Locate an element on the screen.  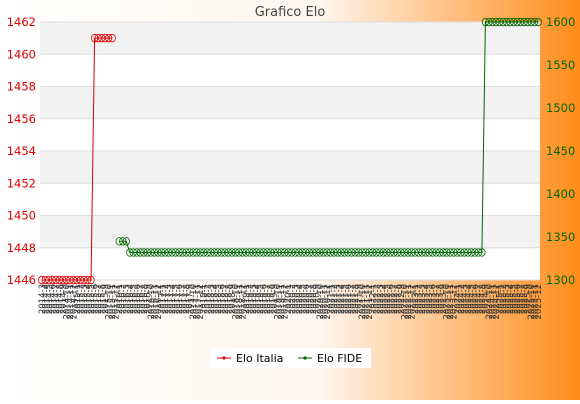
x-tick-label: 2025-3 is located at coordinates (508, 299).